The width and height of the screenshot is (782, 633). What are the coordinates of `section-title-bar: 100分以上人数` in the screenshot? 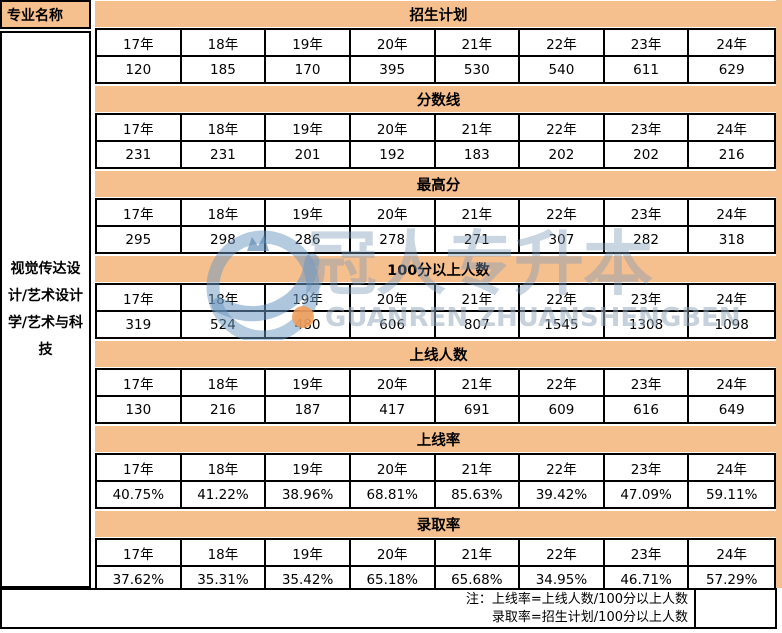 It's located at (438, 269).